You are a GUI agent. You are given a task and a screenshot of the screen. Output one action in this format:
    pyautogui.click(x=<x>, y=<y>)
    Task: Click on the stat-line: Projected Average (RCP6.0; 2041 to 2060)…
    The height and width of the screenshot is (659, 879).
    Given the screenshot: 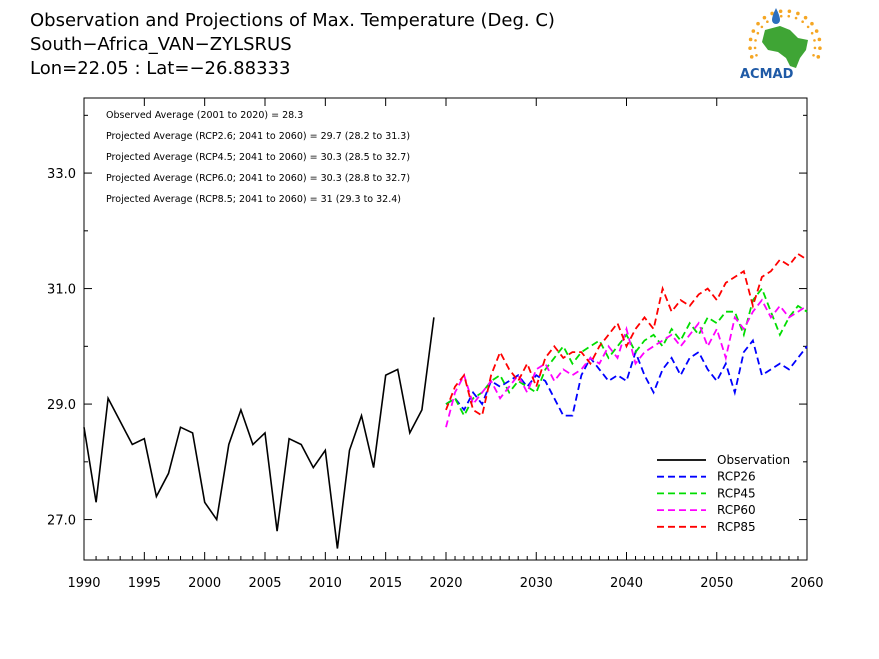 What is the action you would take?
    pyautogui.click(x=258, y=178)
    